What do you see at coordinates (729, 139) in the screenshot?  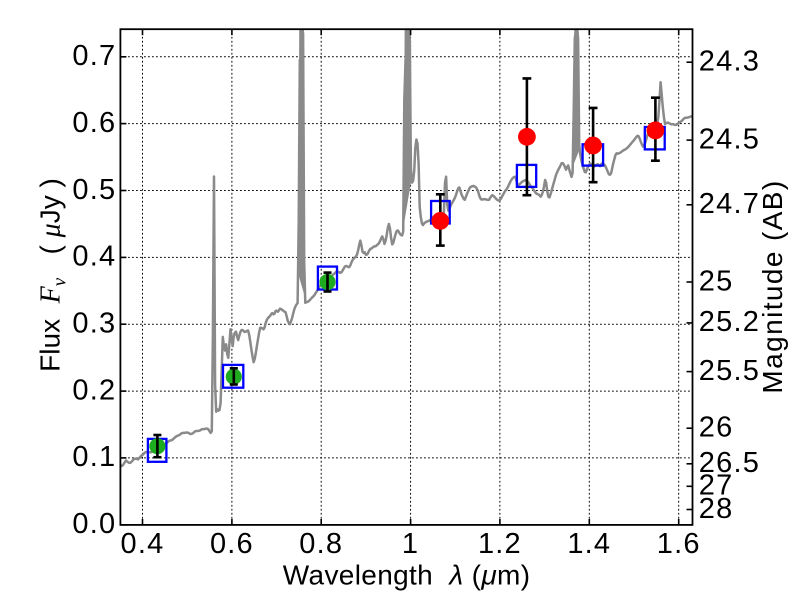 I see `svg-text: 24.5` at bounding box center [729, 139].